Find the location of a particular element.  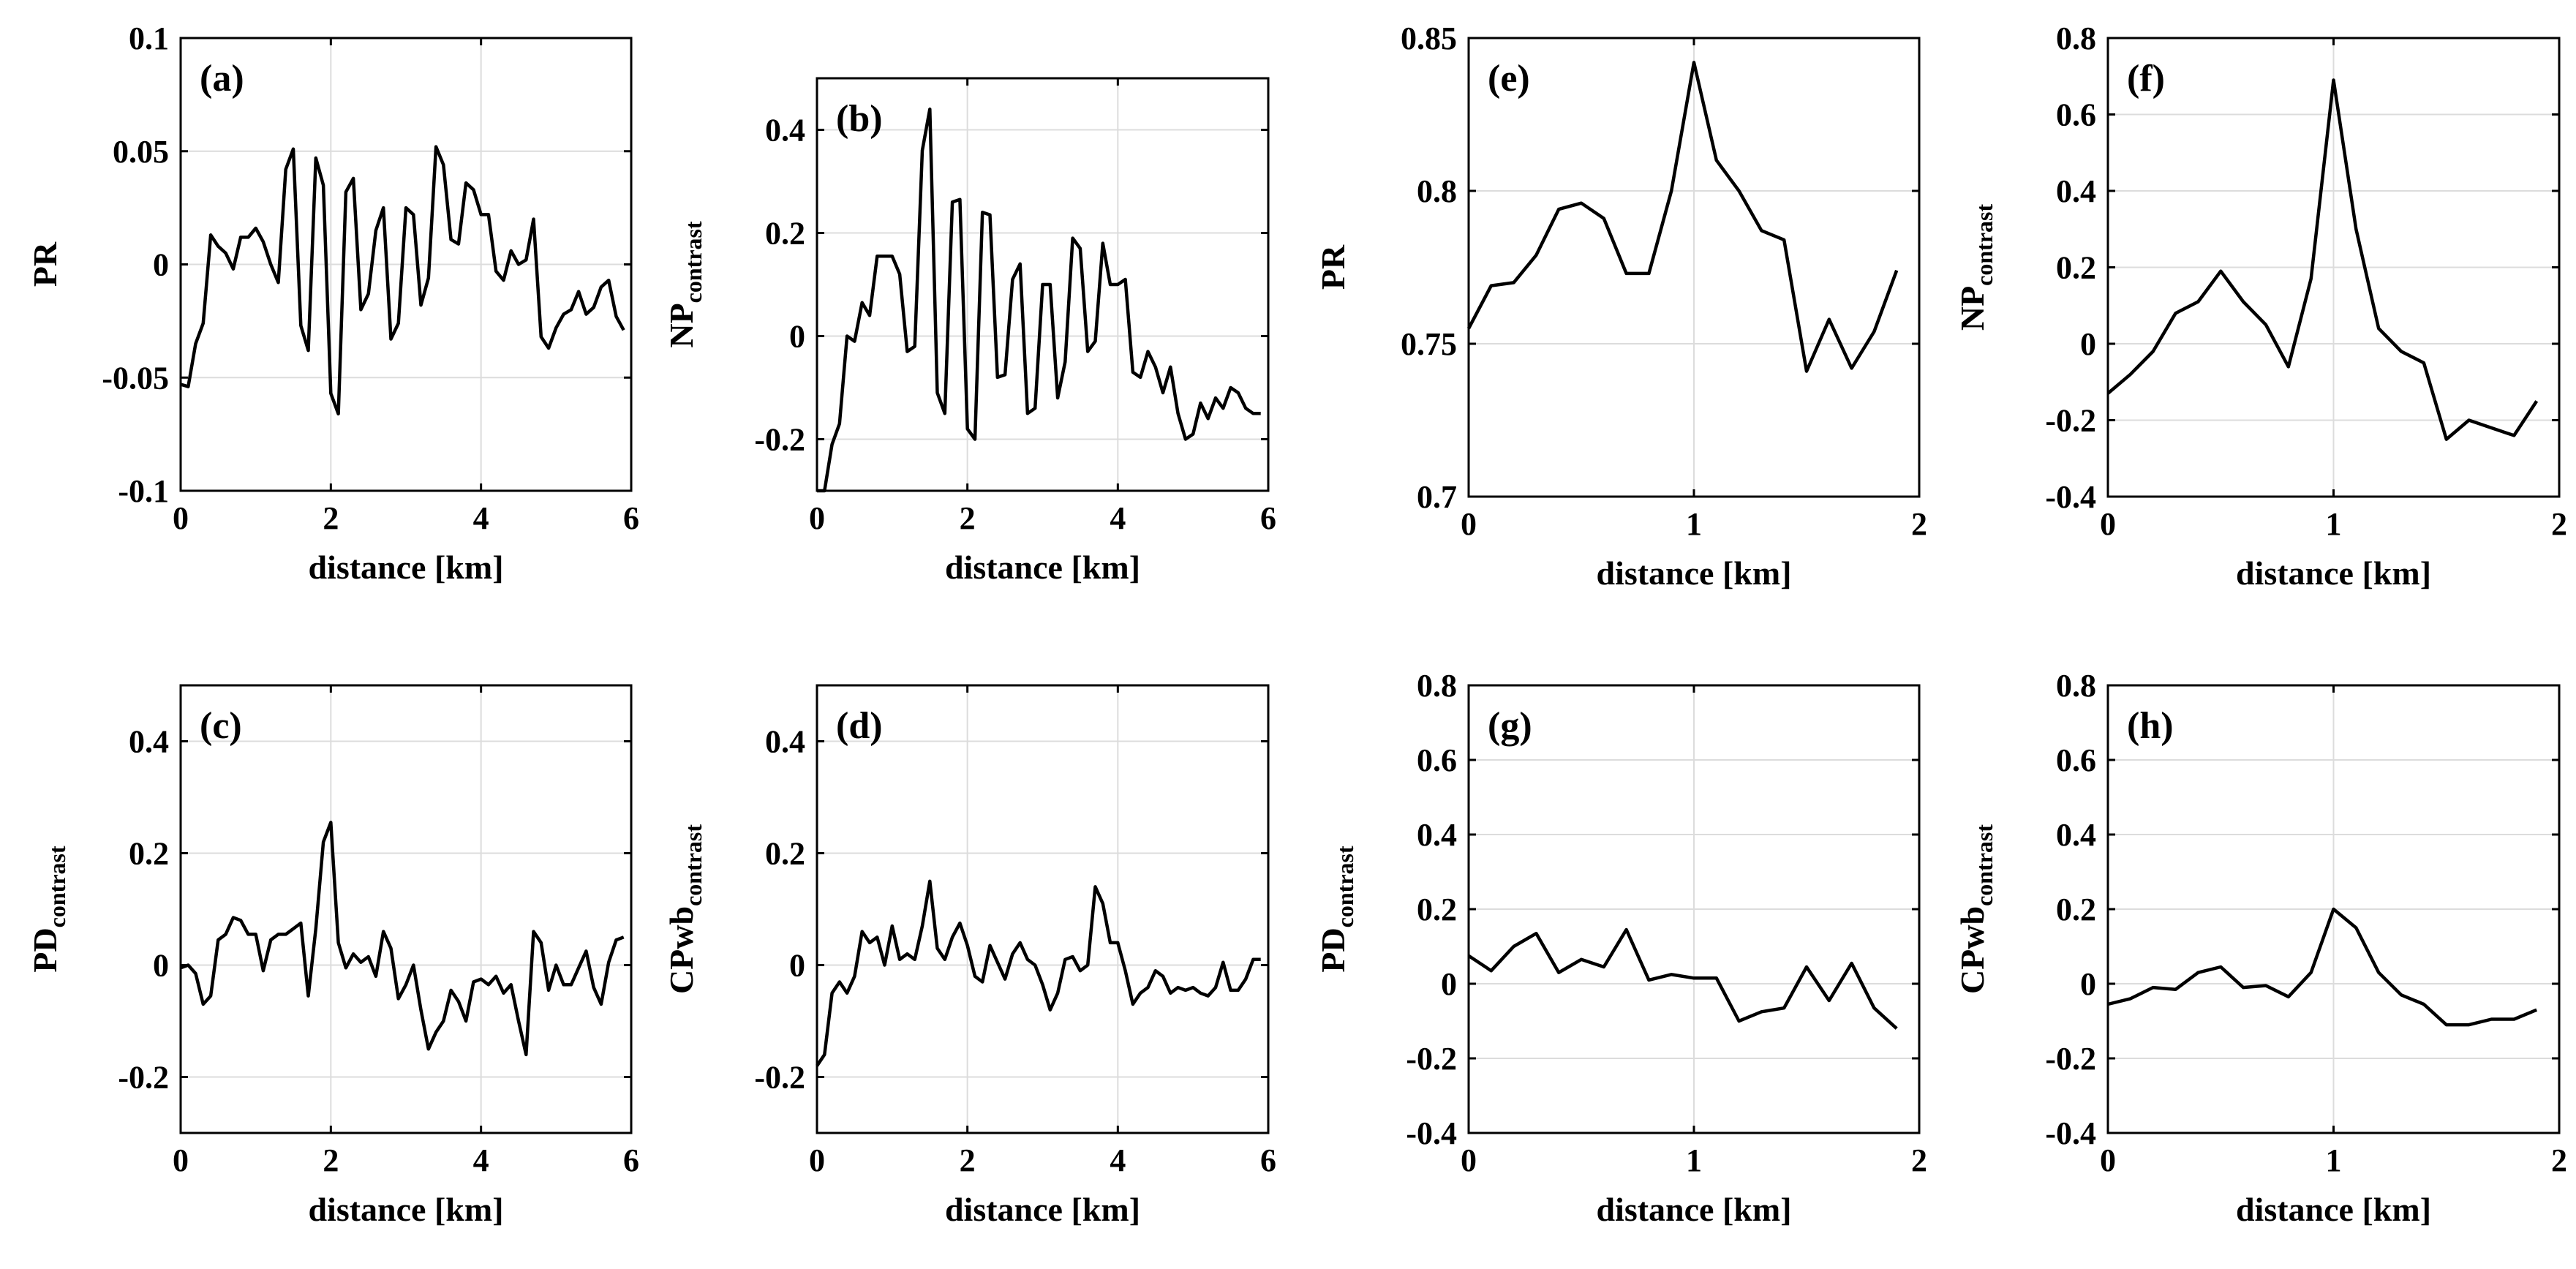

panel-a: 0 2 4 6 -0.1 -0.05 0 0.05 0.1 (a) distance [km] PR is located at coordinates (332, 303).